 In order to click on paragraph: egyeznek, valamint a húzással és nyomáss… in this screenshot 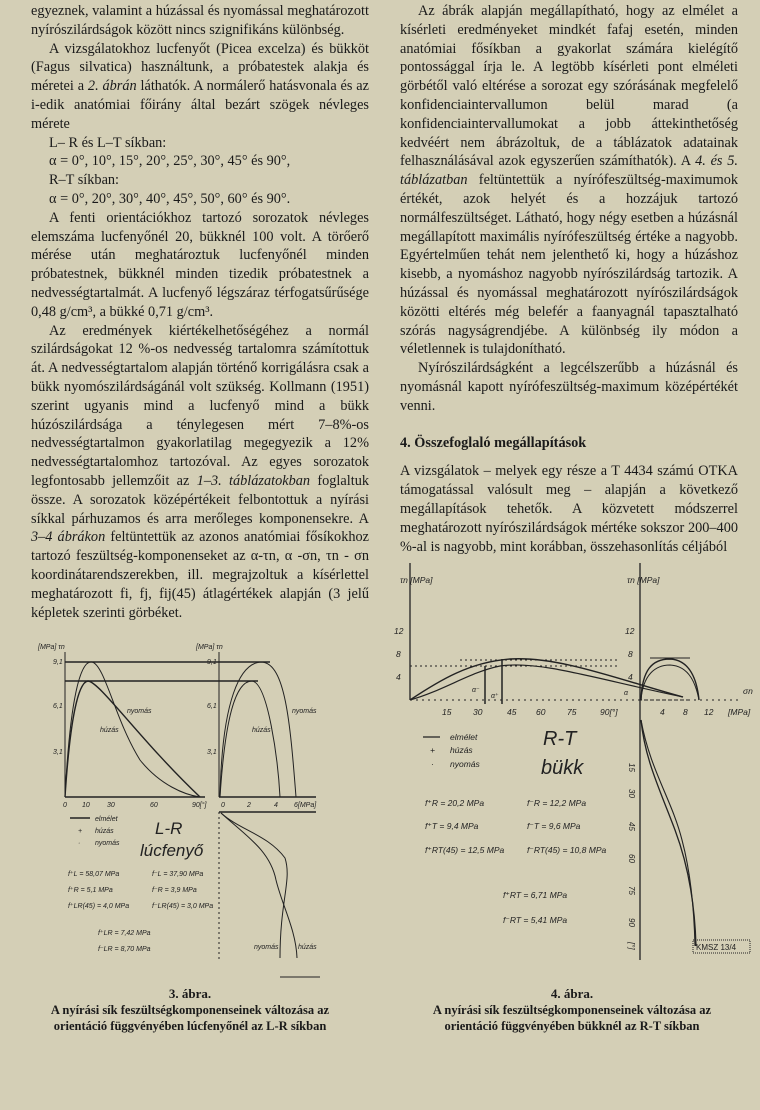, I will do `click(200, 20)`.